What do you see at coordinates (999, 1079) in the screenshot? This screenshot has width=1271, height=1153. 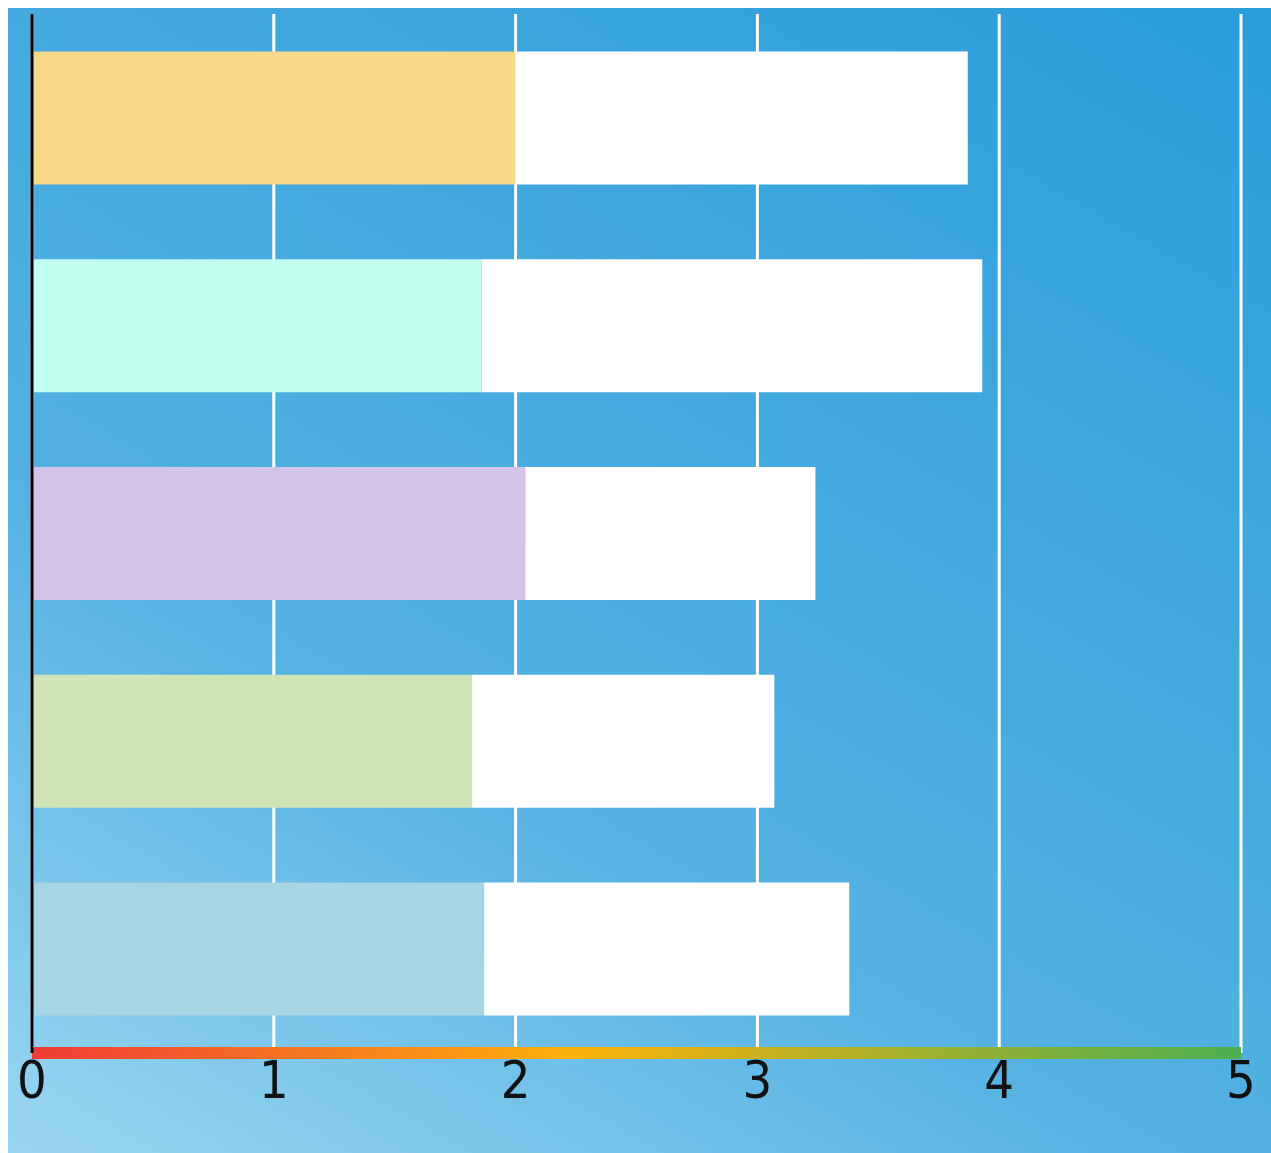 I see `x-tick-label: 4` at bounding box center [999, 1079].